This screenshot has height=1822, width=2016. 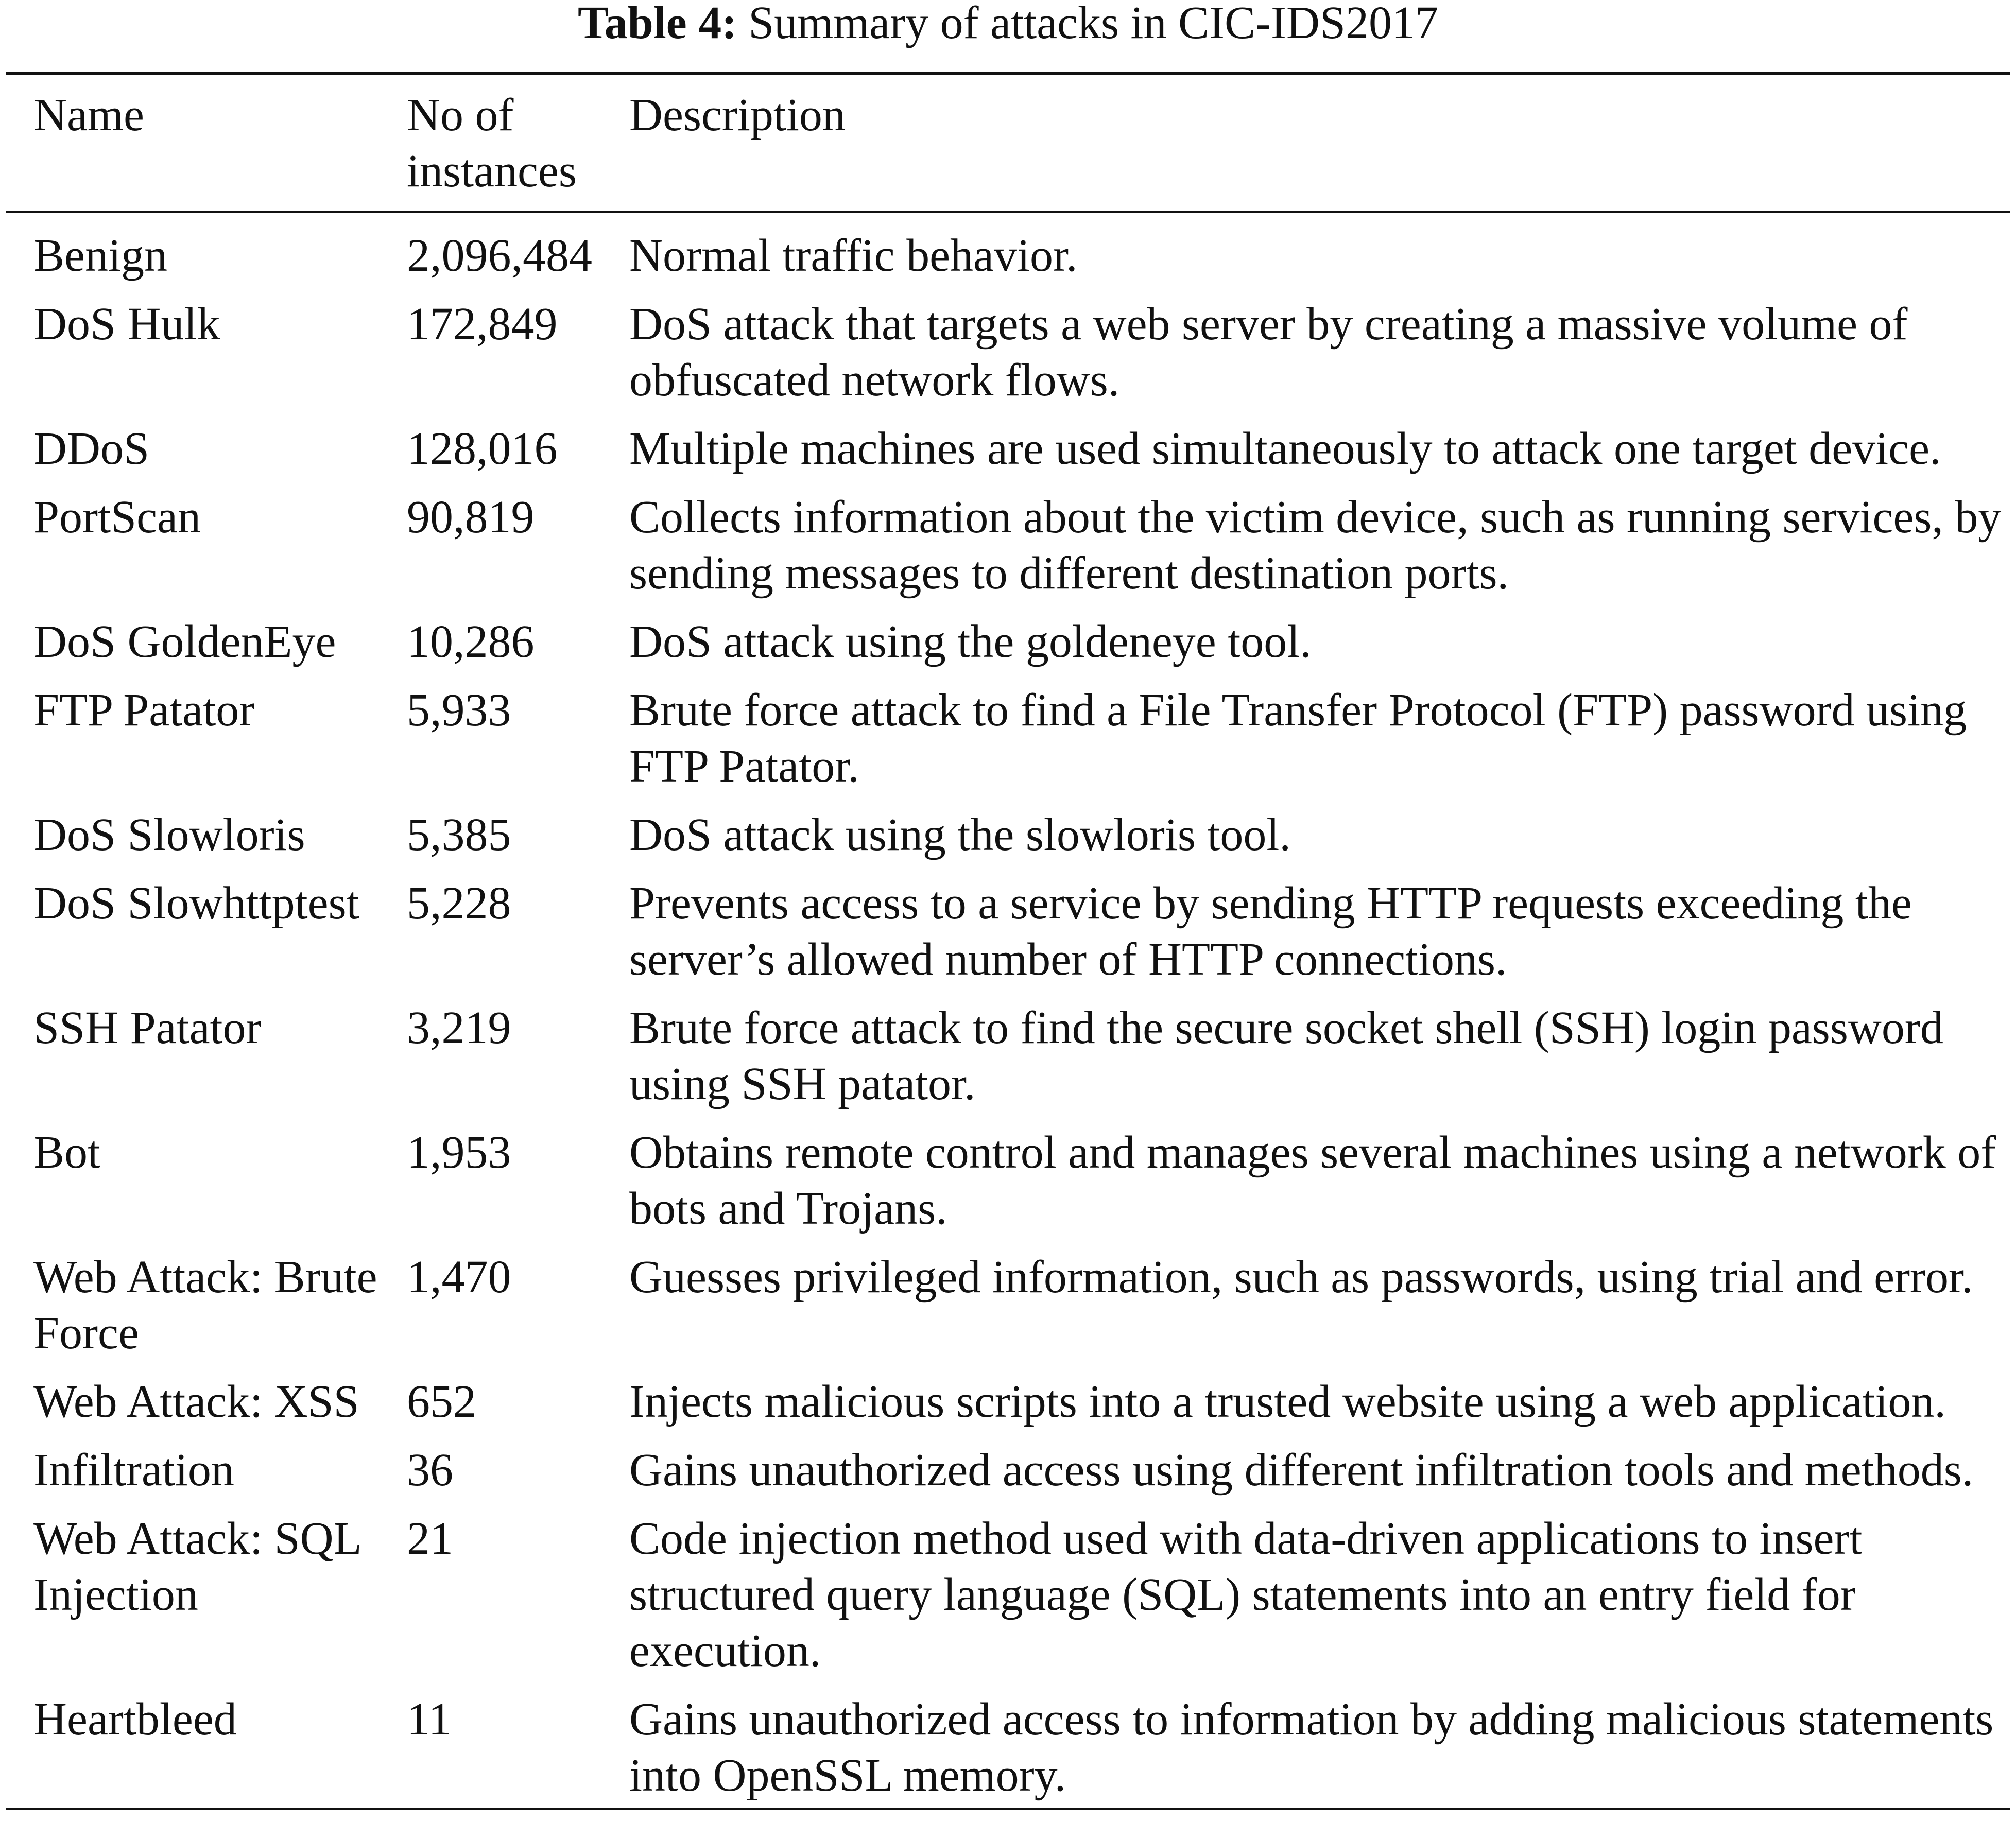 What do you see at coordinates (442, 1401) in the screenshot?
I see `instance-count: 652` at bounding box center [442, 1401].